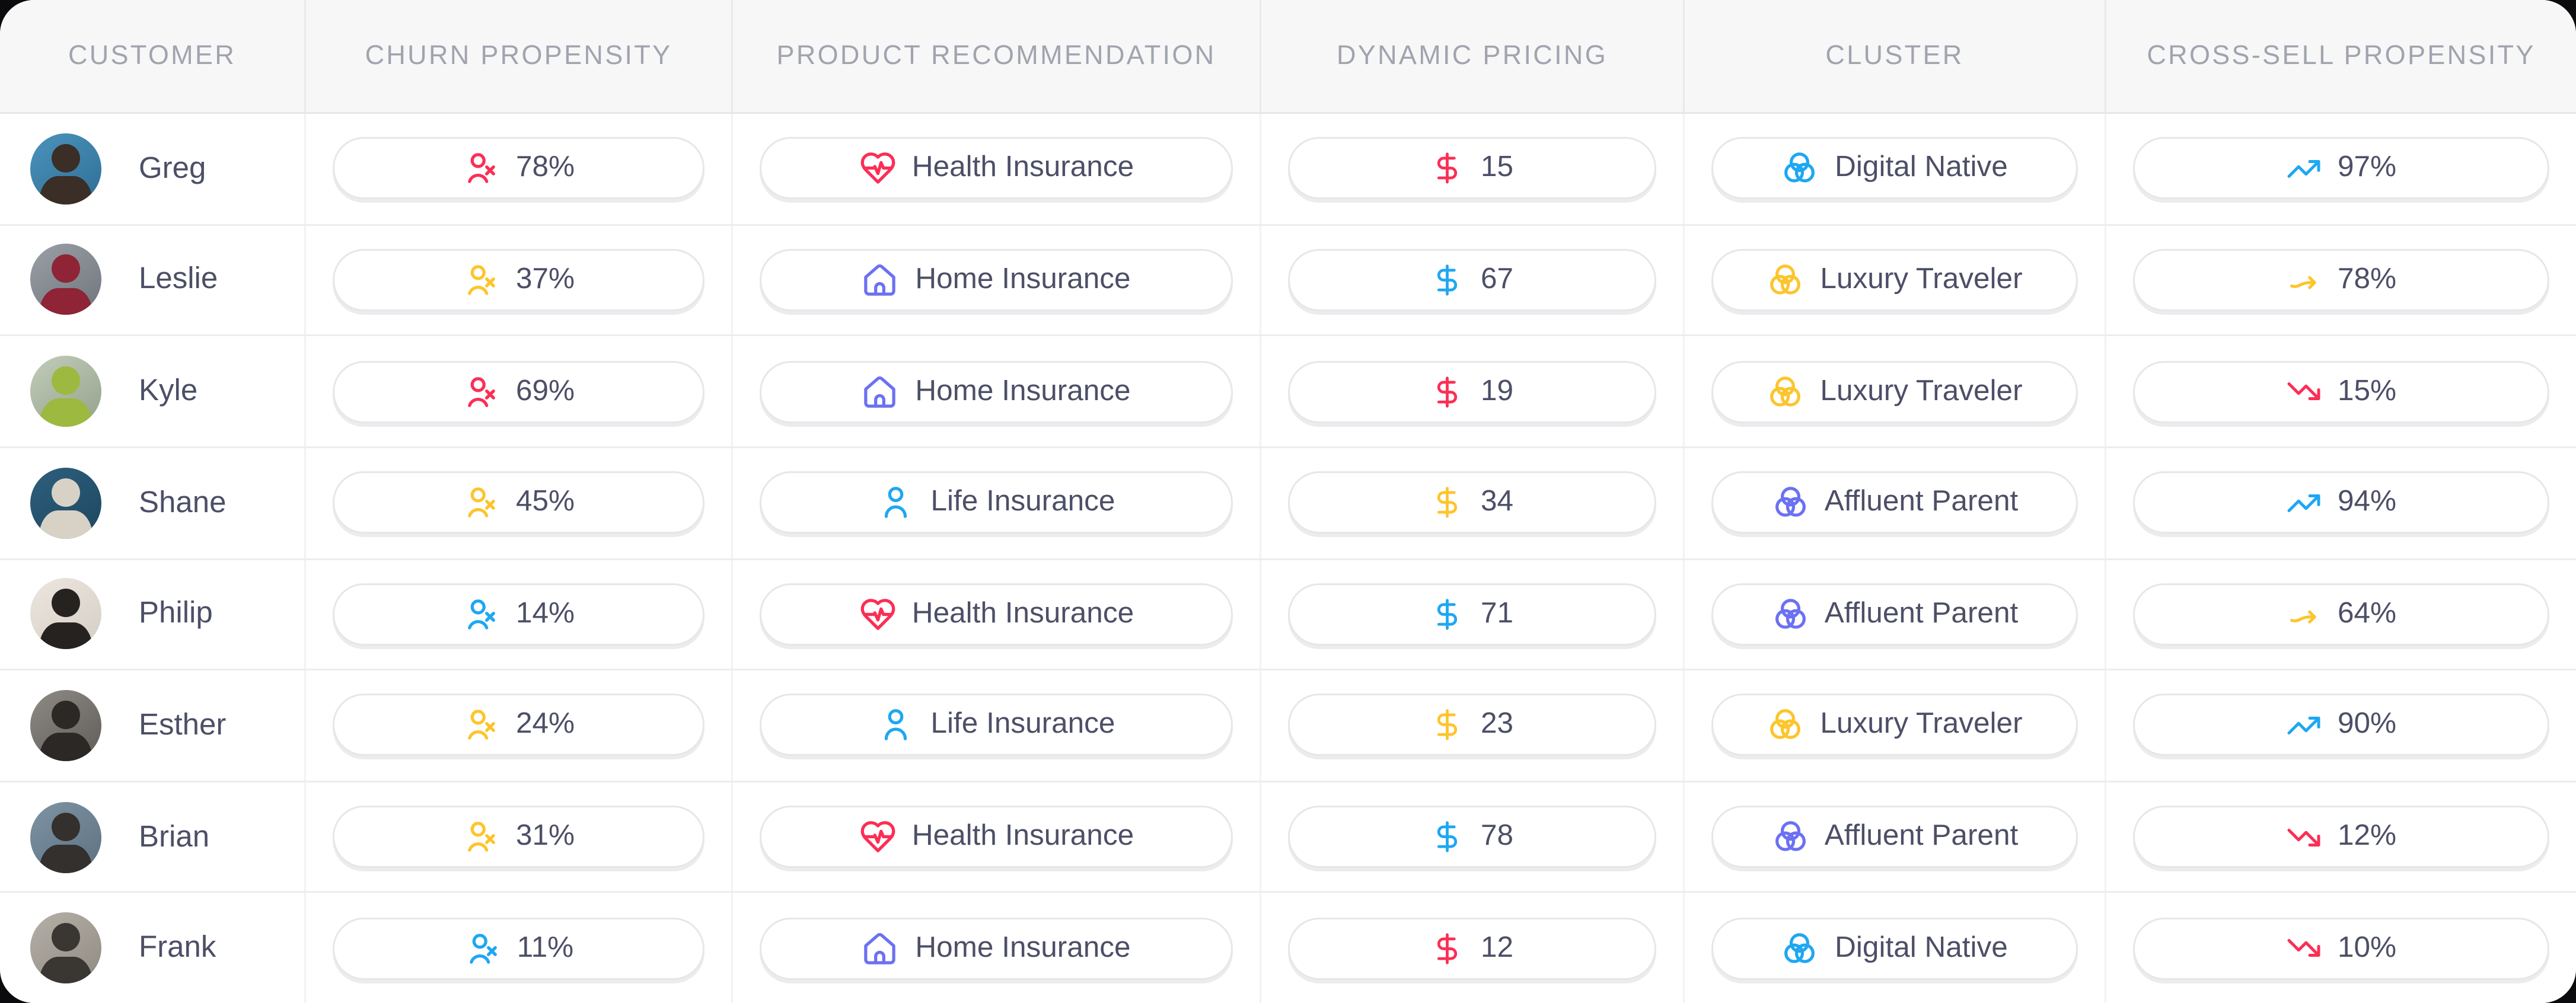  I want to click on churn-propensity-value: 24%, so click(545, 724).